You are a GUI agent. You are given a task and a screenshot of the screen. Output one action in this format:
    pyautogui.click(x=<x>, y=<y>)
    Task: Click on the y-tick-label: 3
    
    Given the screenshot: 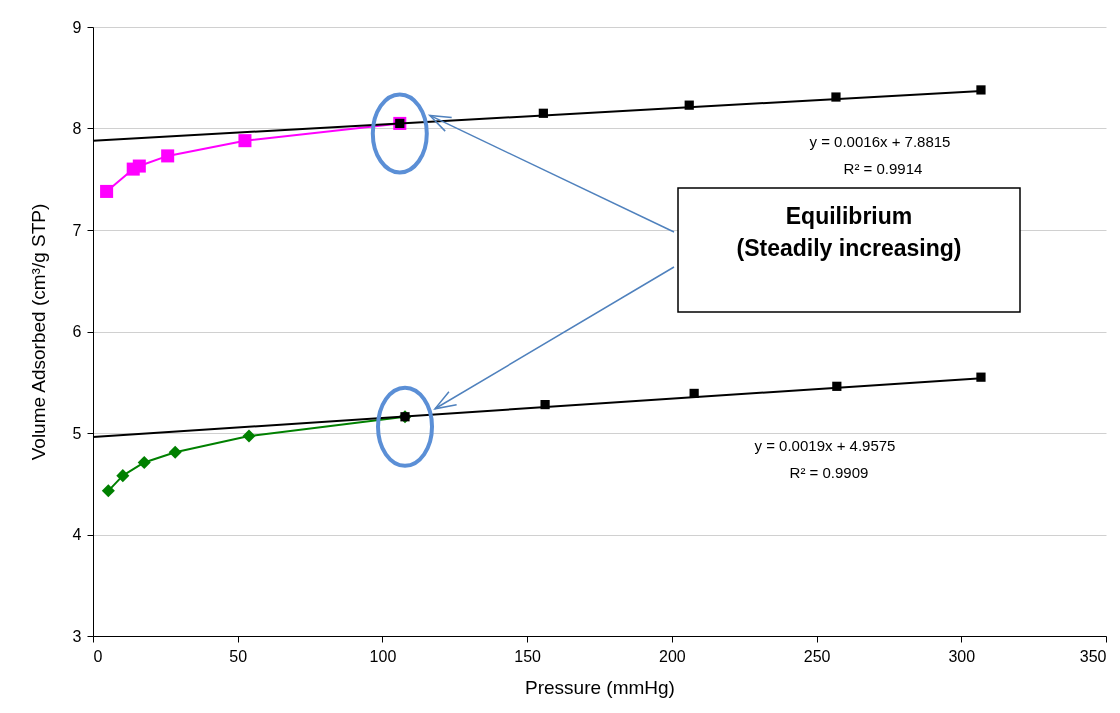 What is the action you would take?
    pyautogui.click(x=77, y=636)
    